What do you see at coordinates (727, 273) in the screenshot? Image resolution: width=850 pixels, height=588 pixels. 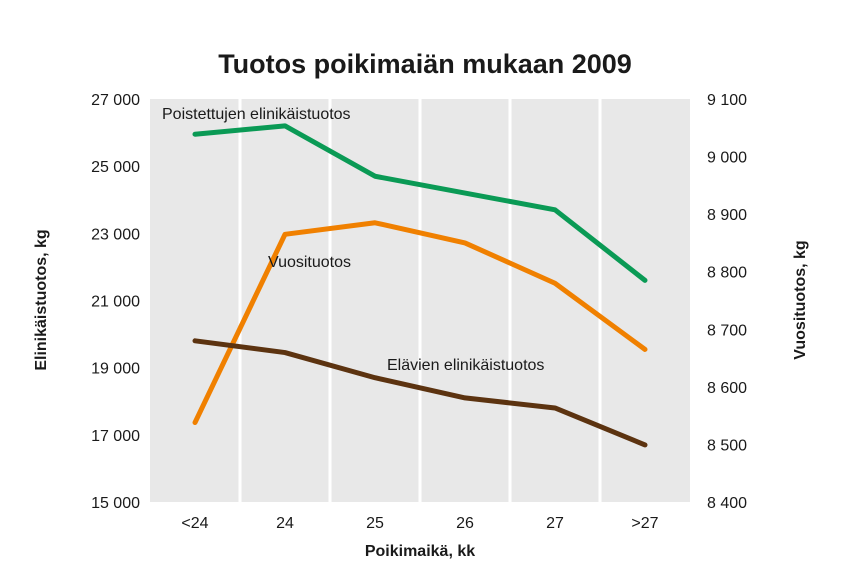 I see `right-tick-label: 8 800` at bounding box center [727, 273].